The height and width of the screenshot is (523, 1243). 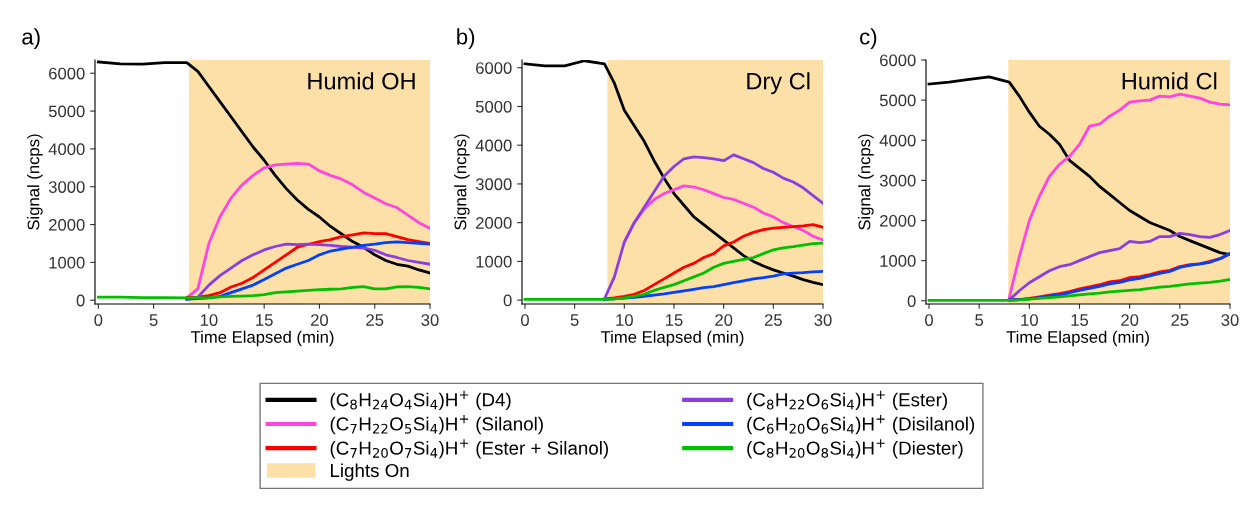 What do you see at coordinates (361, 81) in the screenshot?
I see `annotation: Humid OH` at bounding box center [361, 81].